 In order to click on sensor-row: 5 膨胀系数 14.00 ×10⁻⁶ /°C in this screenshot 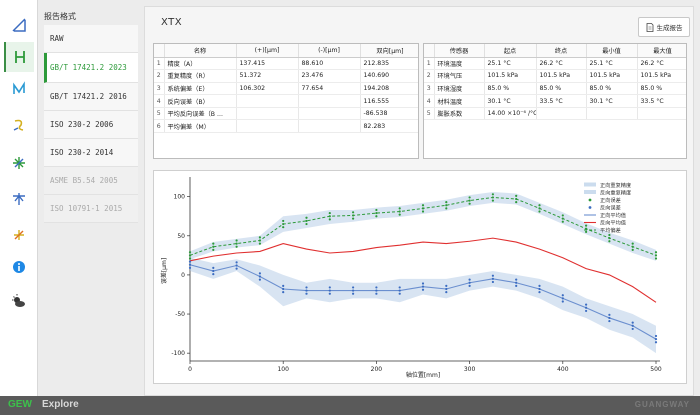, I will do `click(555, 114)`.